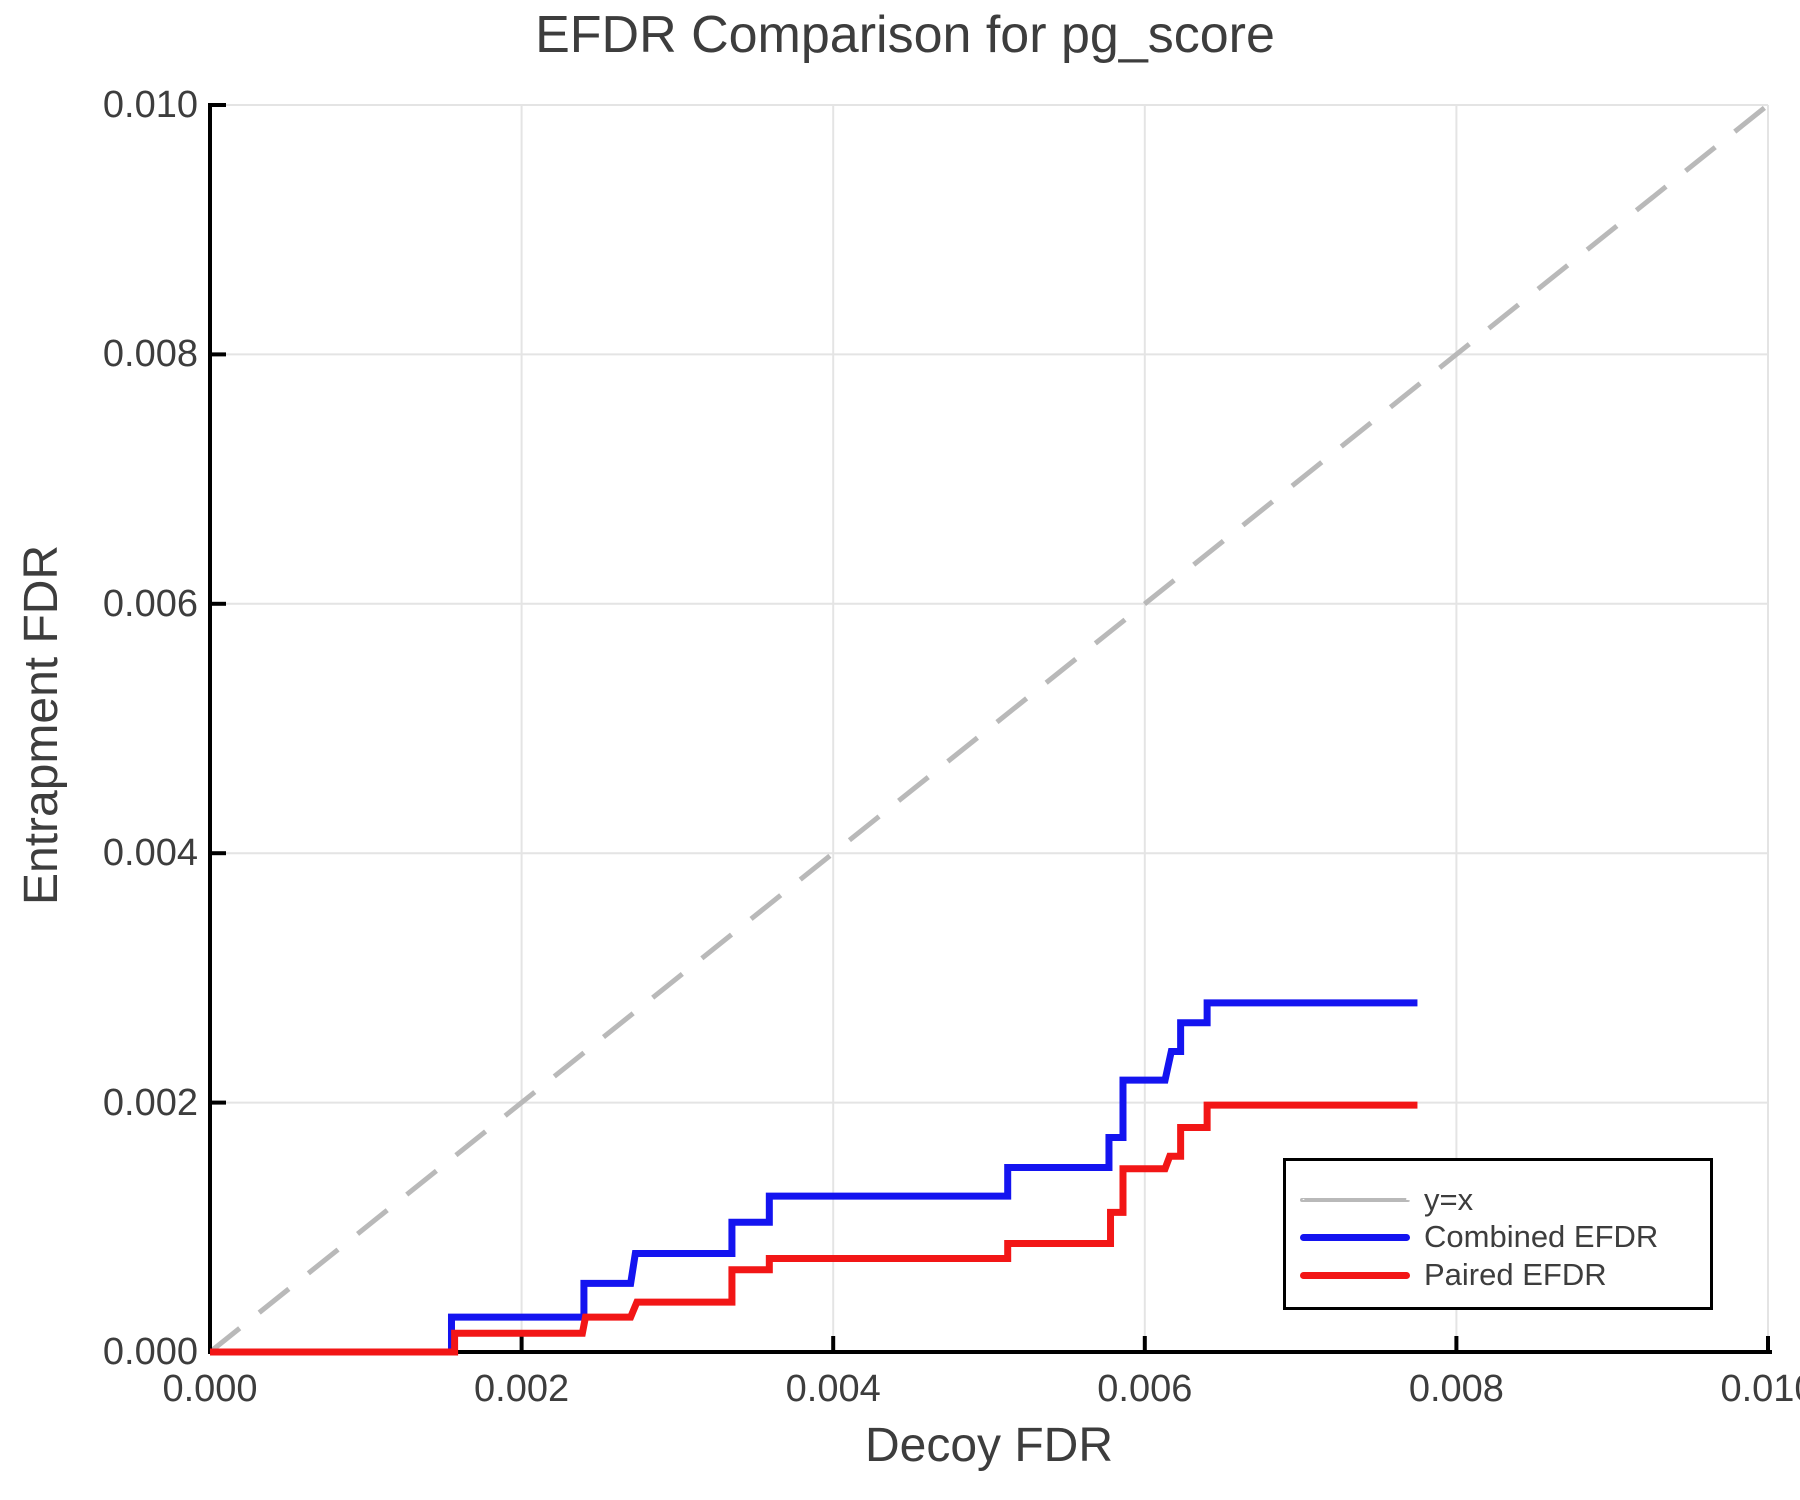 This screenshot has width=1800, height=1500. What do you see at coordinates (814, 1228) in the screenshot?
I see `paired-efdr-line` at bounding box center [814, 1228].